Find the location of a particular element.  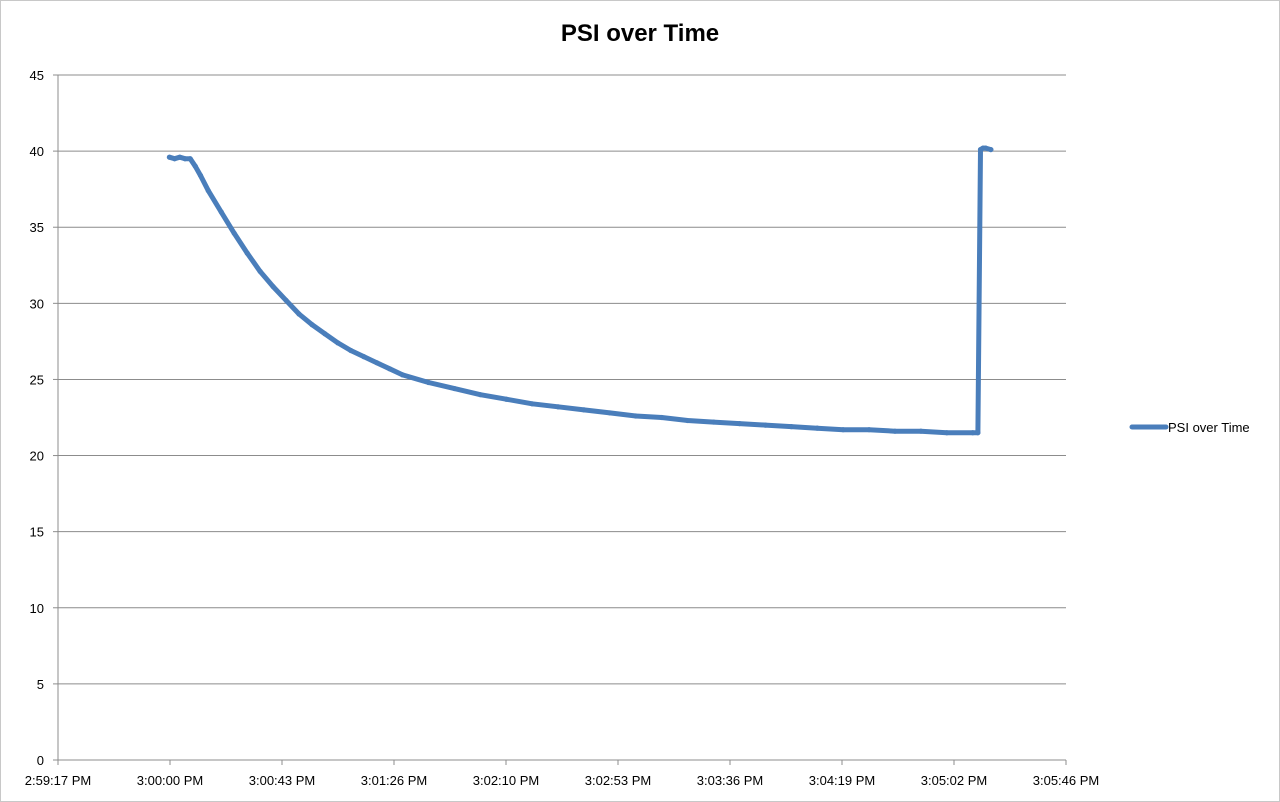

legend-label: PSI over Time is located at coordinates (1209, 427).